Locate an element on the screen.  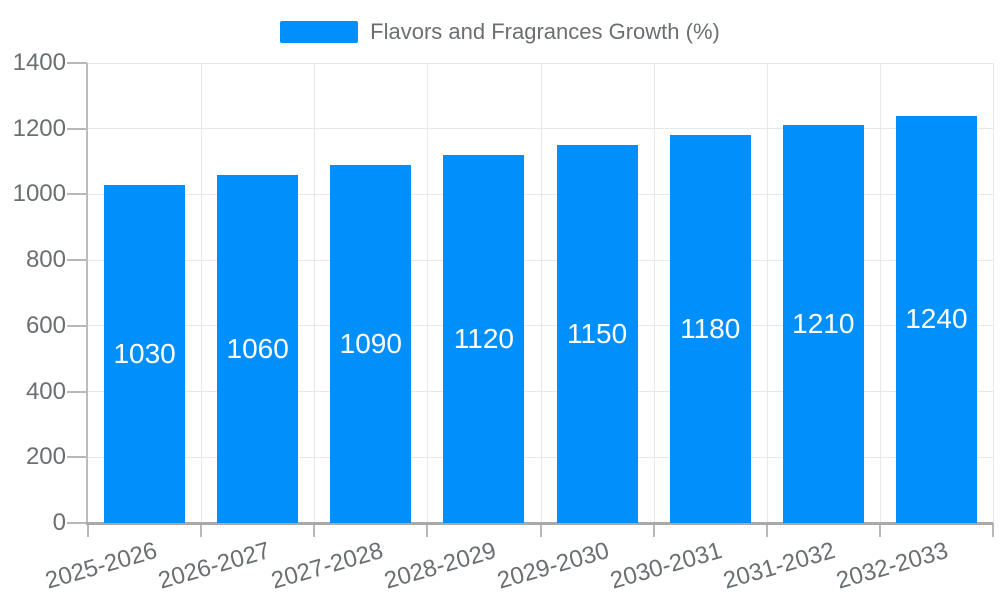
bar-value-label: 1090 is located at coordinates (370, 343).